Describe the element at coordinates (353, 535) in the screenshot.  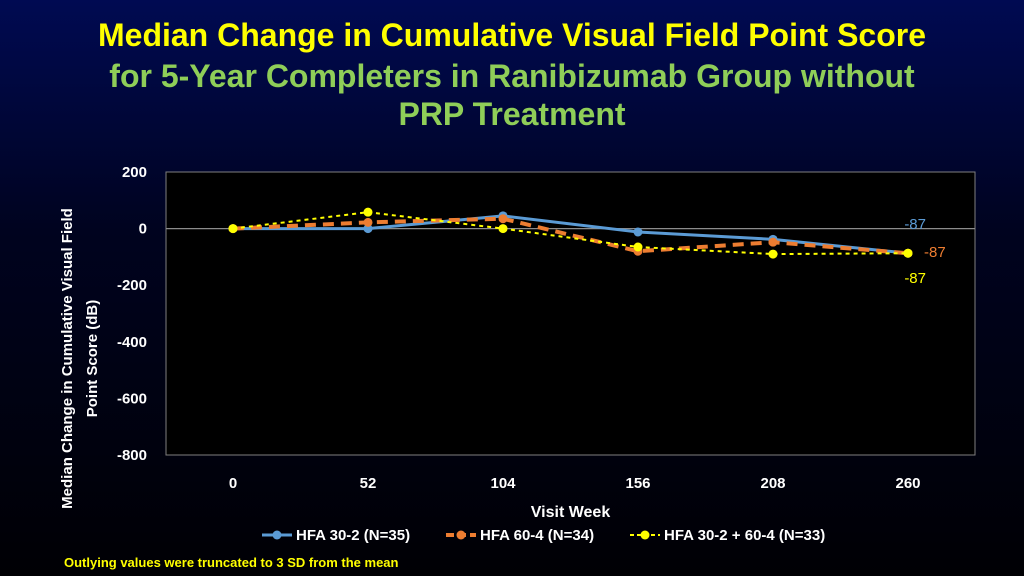
I see `legend-label-1: HFA 30-2 (N=35)` at that location.